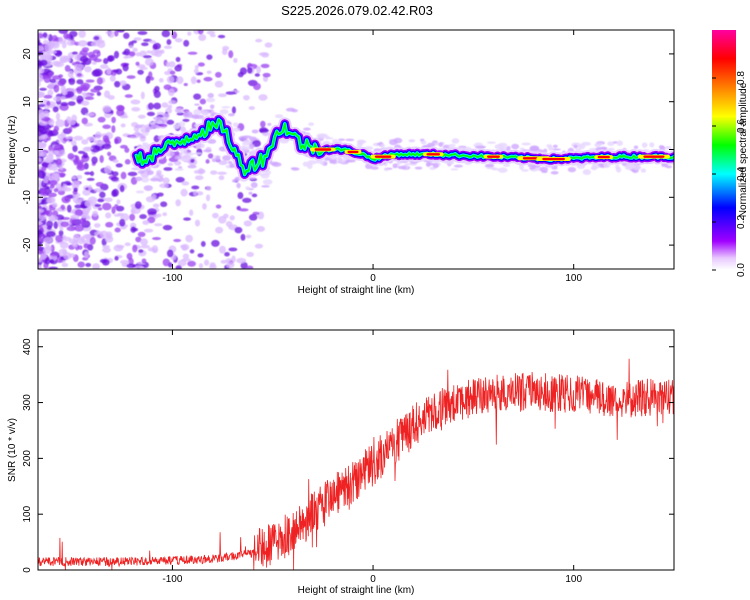 This screenshot has height=600, width=750. Describe the element at coordinates (172, 278) in the screenshot. I see `x-tick-label: -100` at that location.